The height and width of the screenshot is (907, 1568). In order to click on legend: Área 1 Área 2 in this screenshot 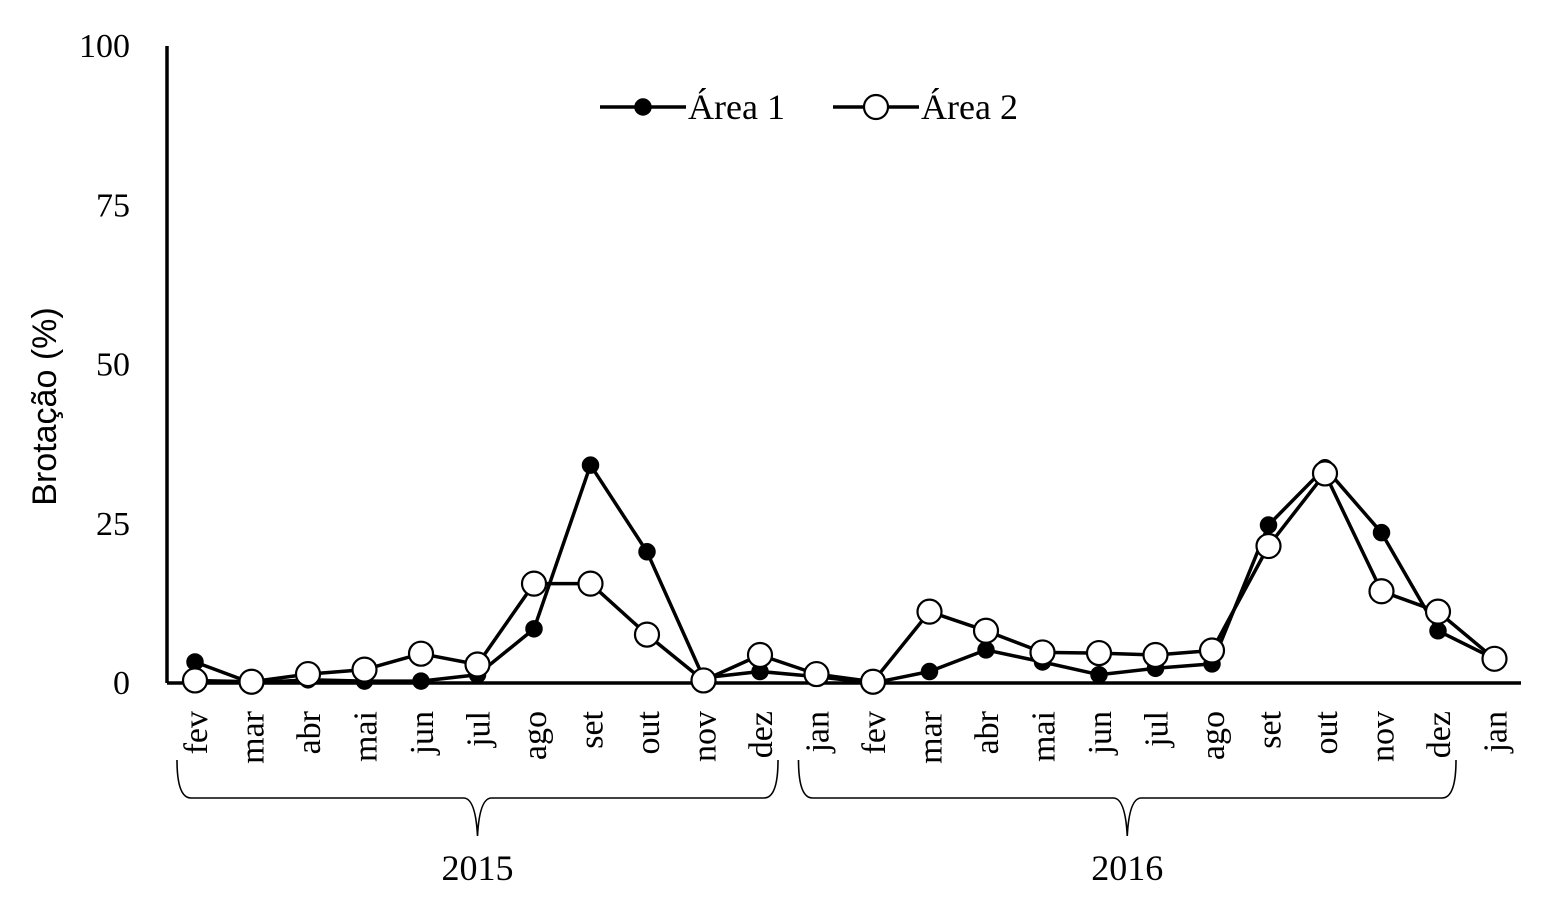, I will do `click(809, 107)`.